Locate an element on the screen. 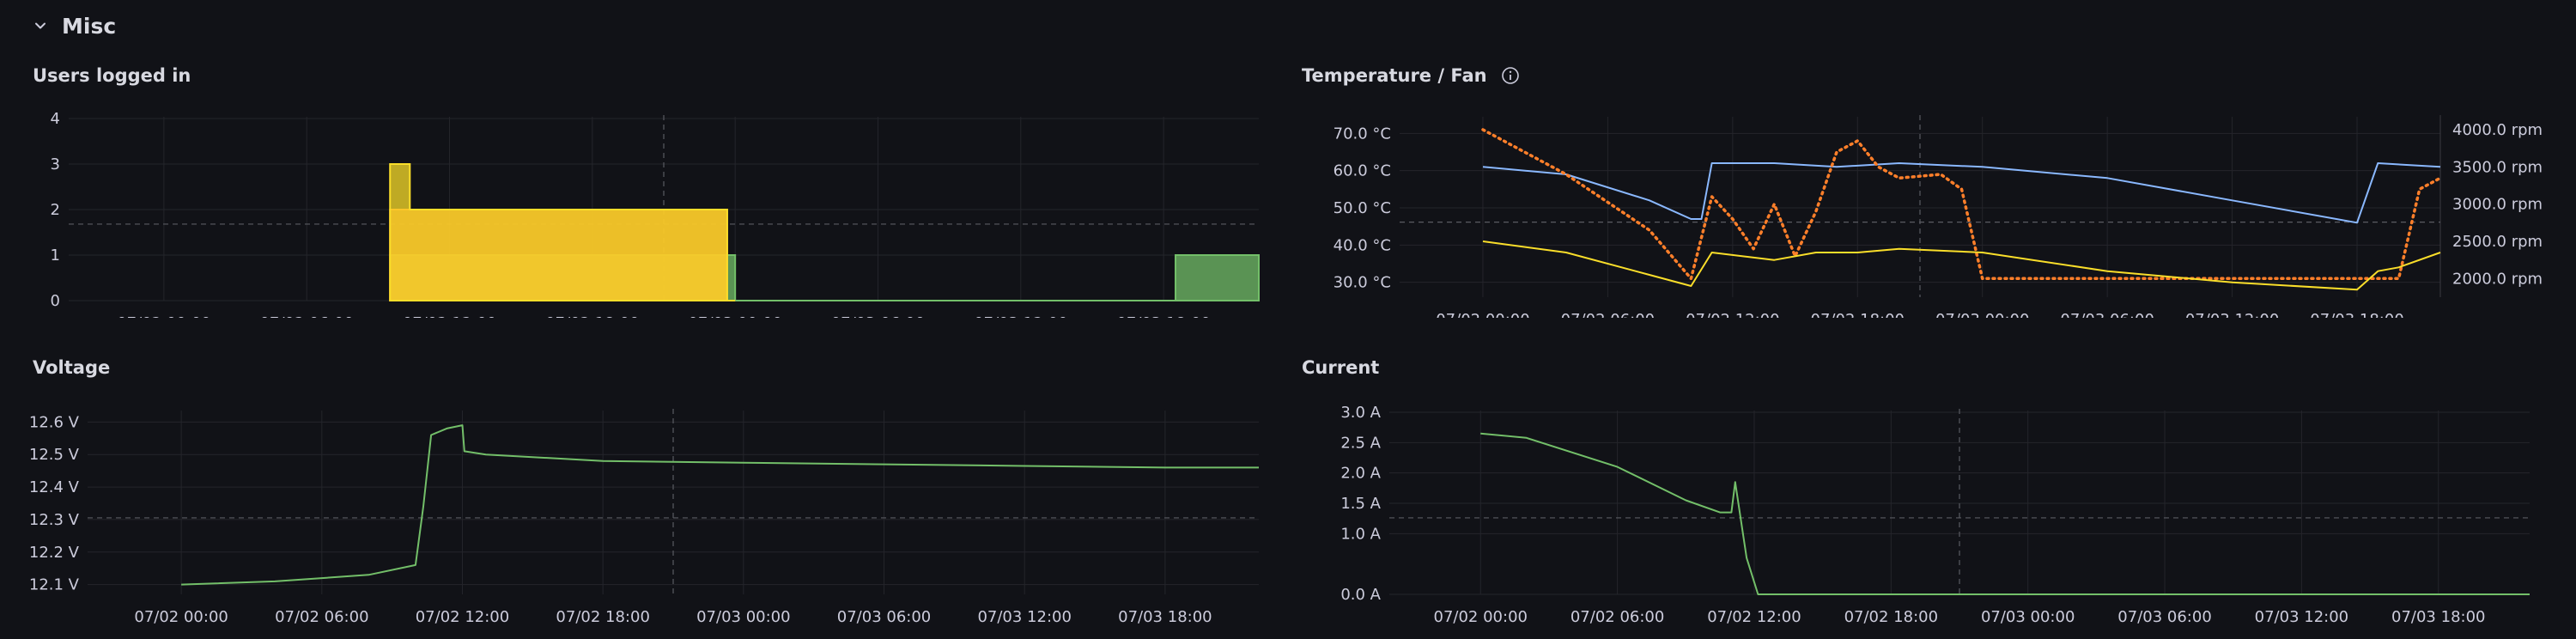  y-tick-label: 1.0 A is located at coordinates (1360, 534).